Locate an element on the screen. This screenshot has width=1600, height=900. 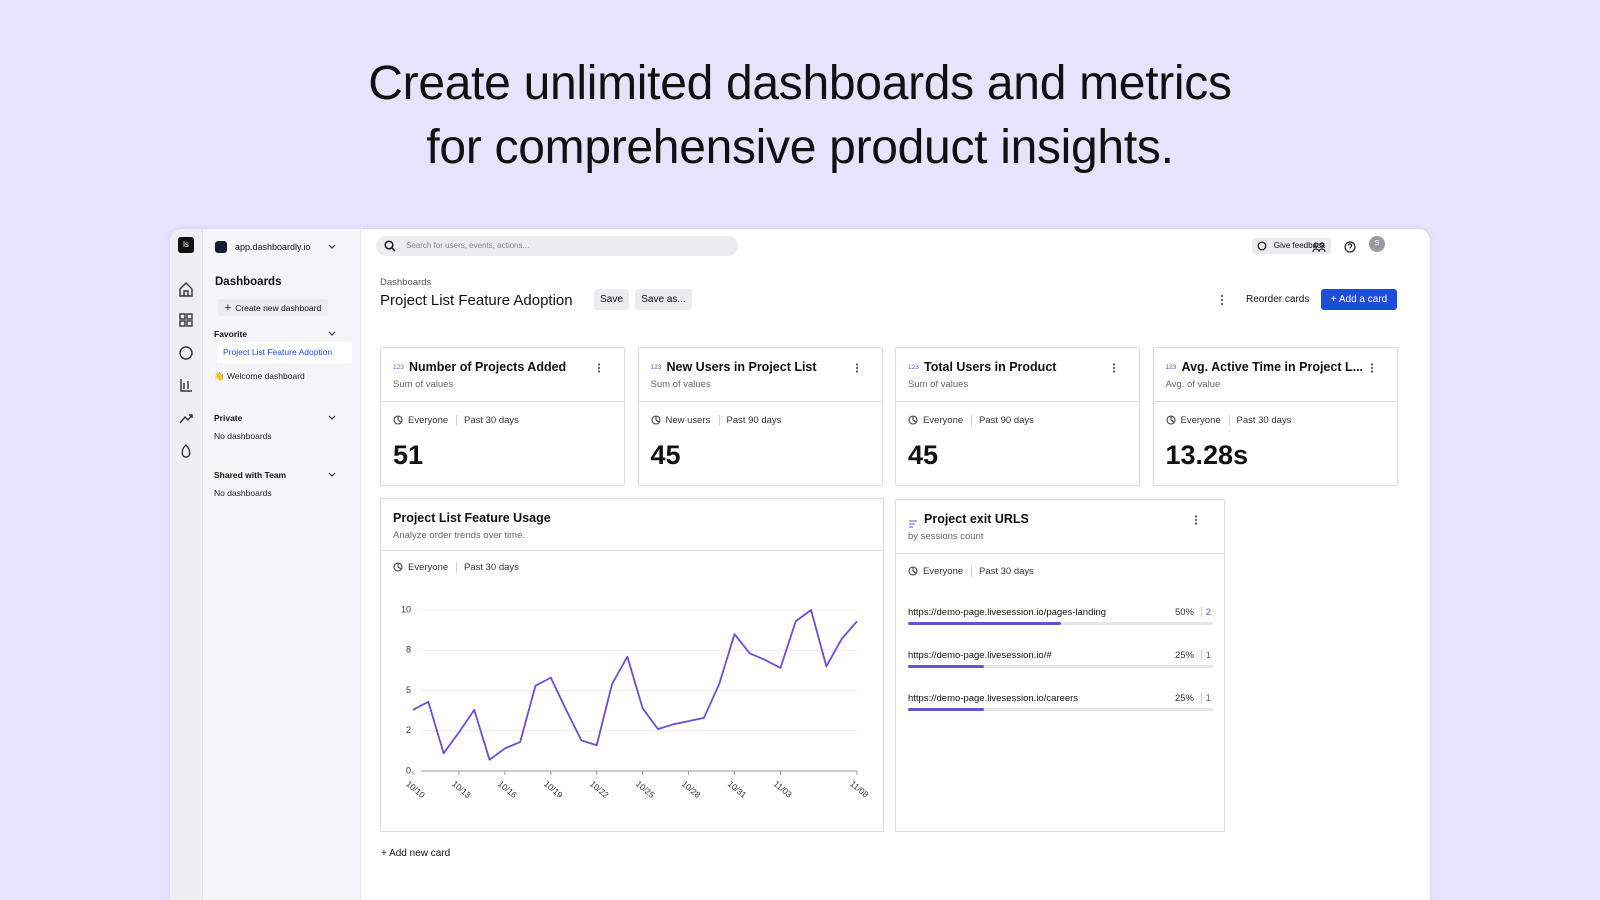
workspace: app.dashboardly.io is located at coordinates (273, 247).